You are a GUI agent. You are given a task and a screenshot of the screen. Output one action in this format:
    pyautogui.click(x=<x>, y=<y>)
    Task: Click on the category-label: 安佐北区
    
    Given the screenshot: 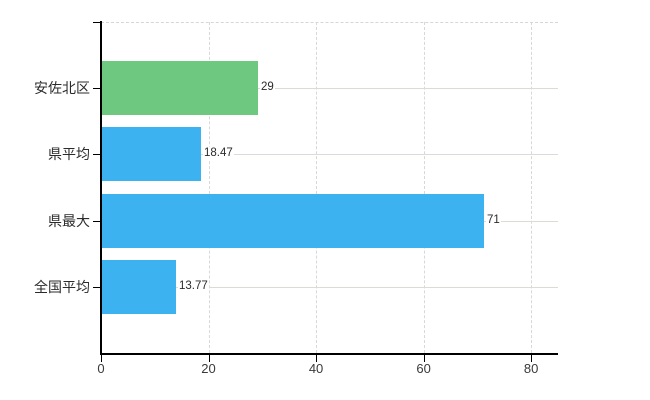 What is the action you would take?
    pyautogui.click(x=62, y=88)
    